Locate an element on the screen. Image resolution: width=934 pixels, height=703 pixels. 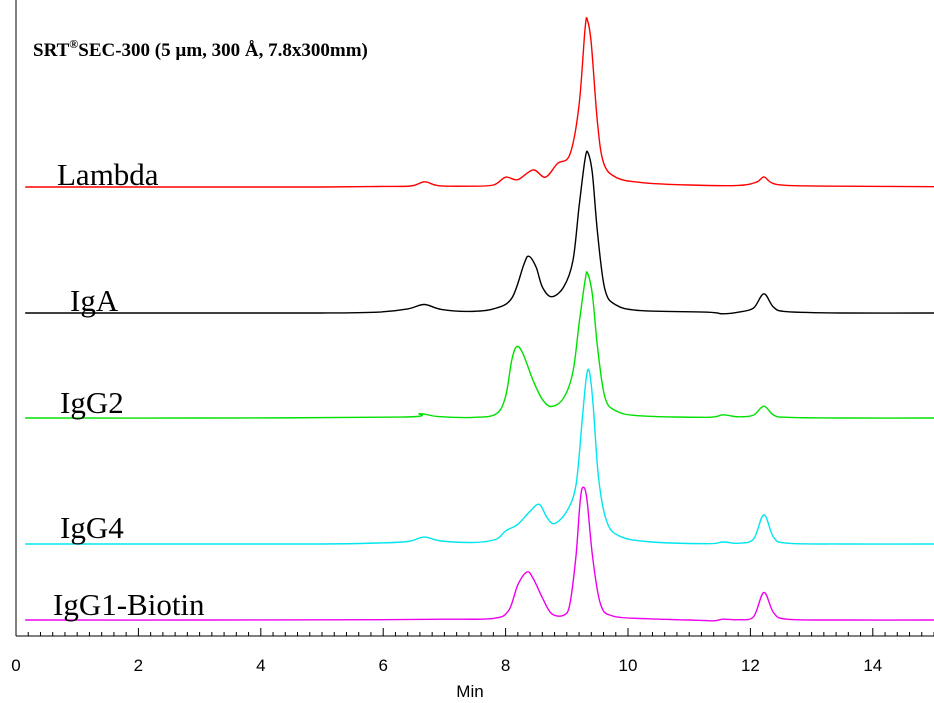
series-label-igg4: IgG4 is located at coordinates (92, 527).